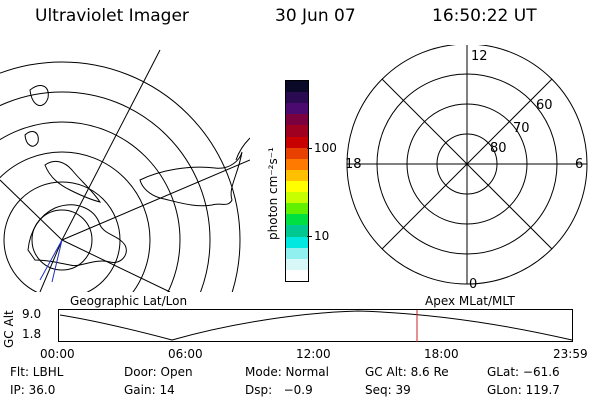 The image size is (600, 400). I want to click on status-dsp: Dsp: −0.9, so click(279, 390).